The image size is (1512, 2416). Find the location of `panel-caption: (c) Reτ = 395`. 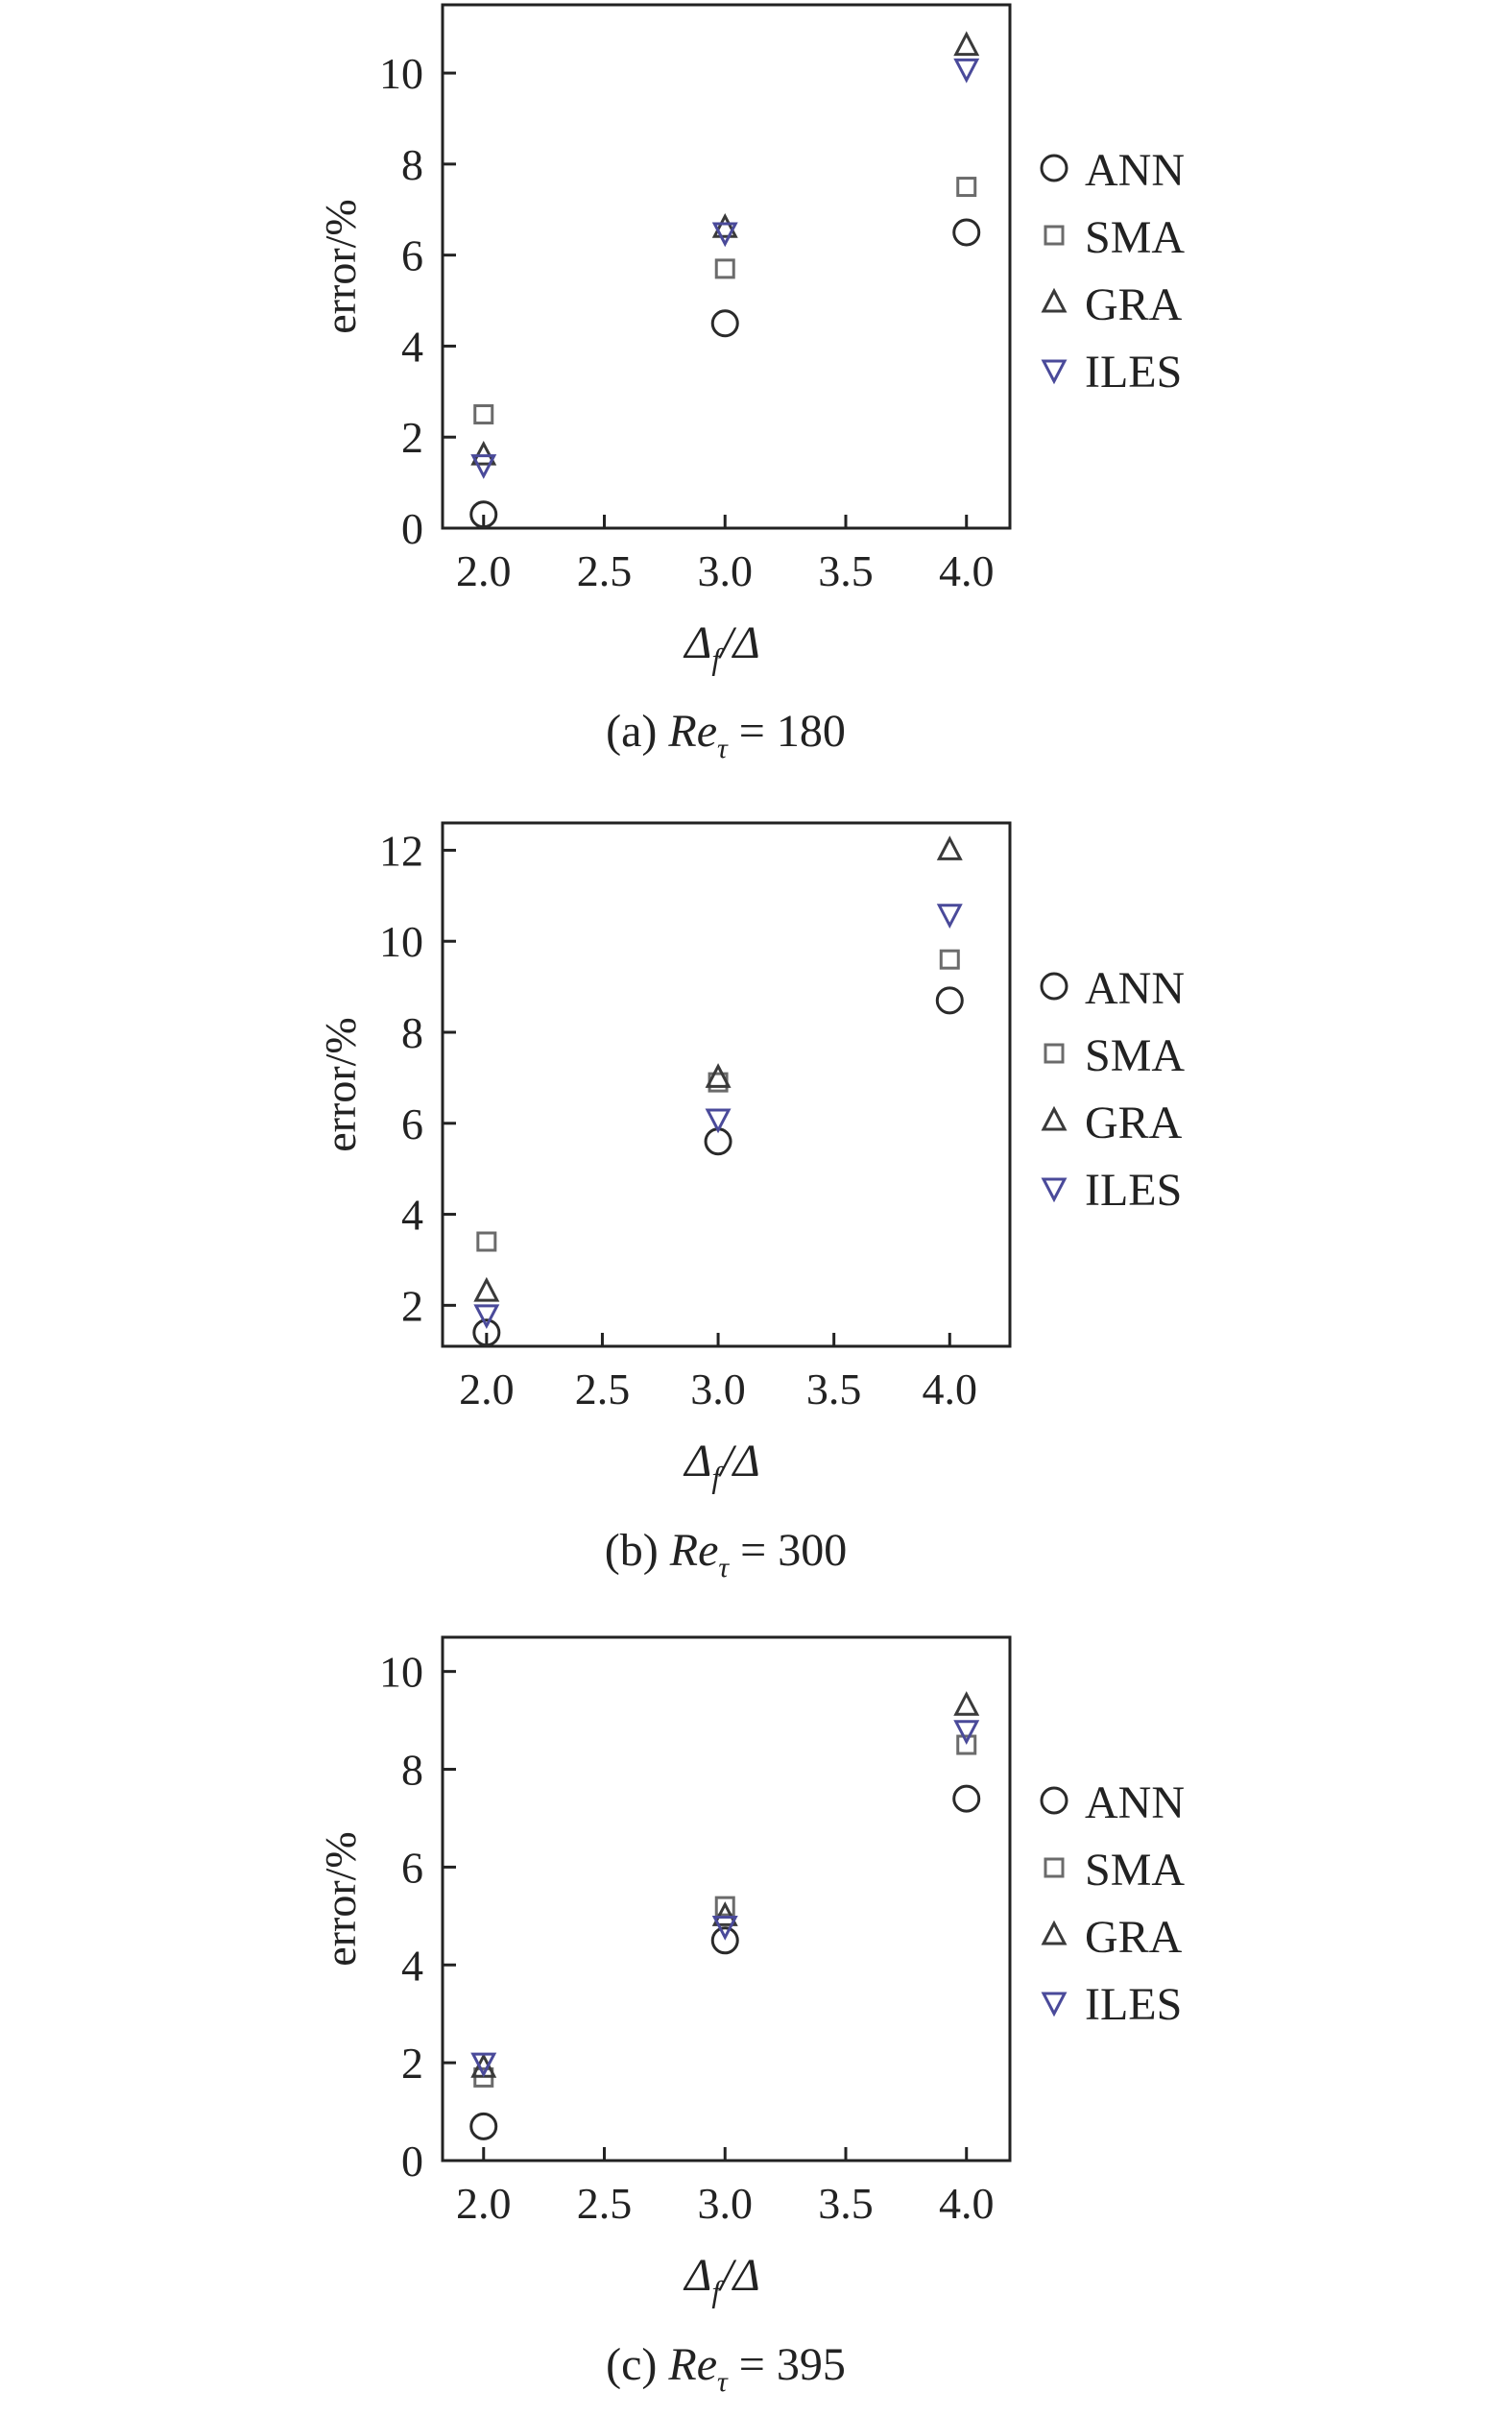

panel-caption: (c) Reτ = 395 is located at coordinates (726, 2368).